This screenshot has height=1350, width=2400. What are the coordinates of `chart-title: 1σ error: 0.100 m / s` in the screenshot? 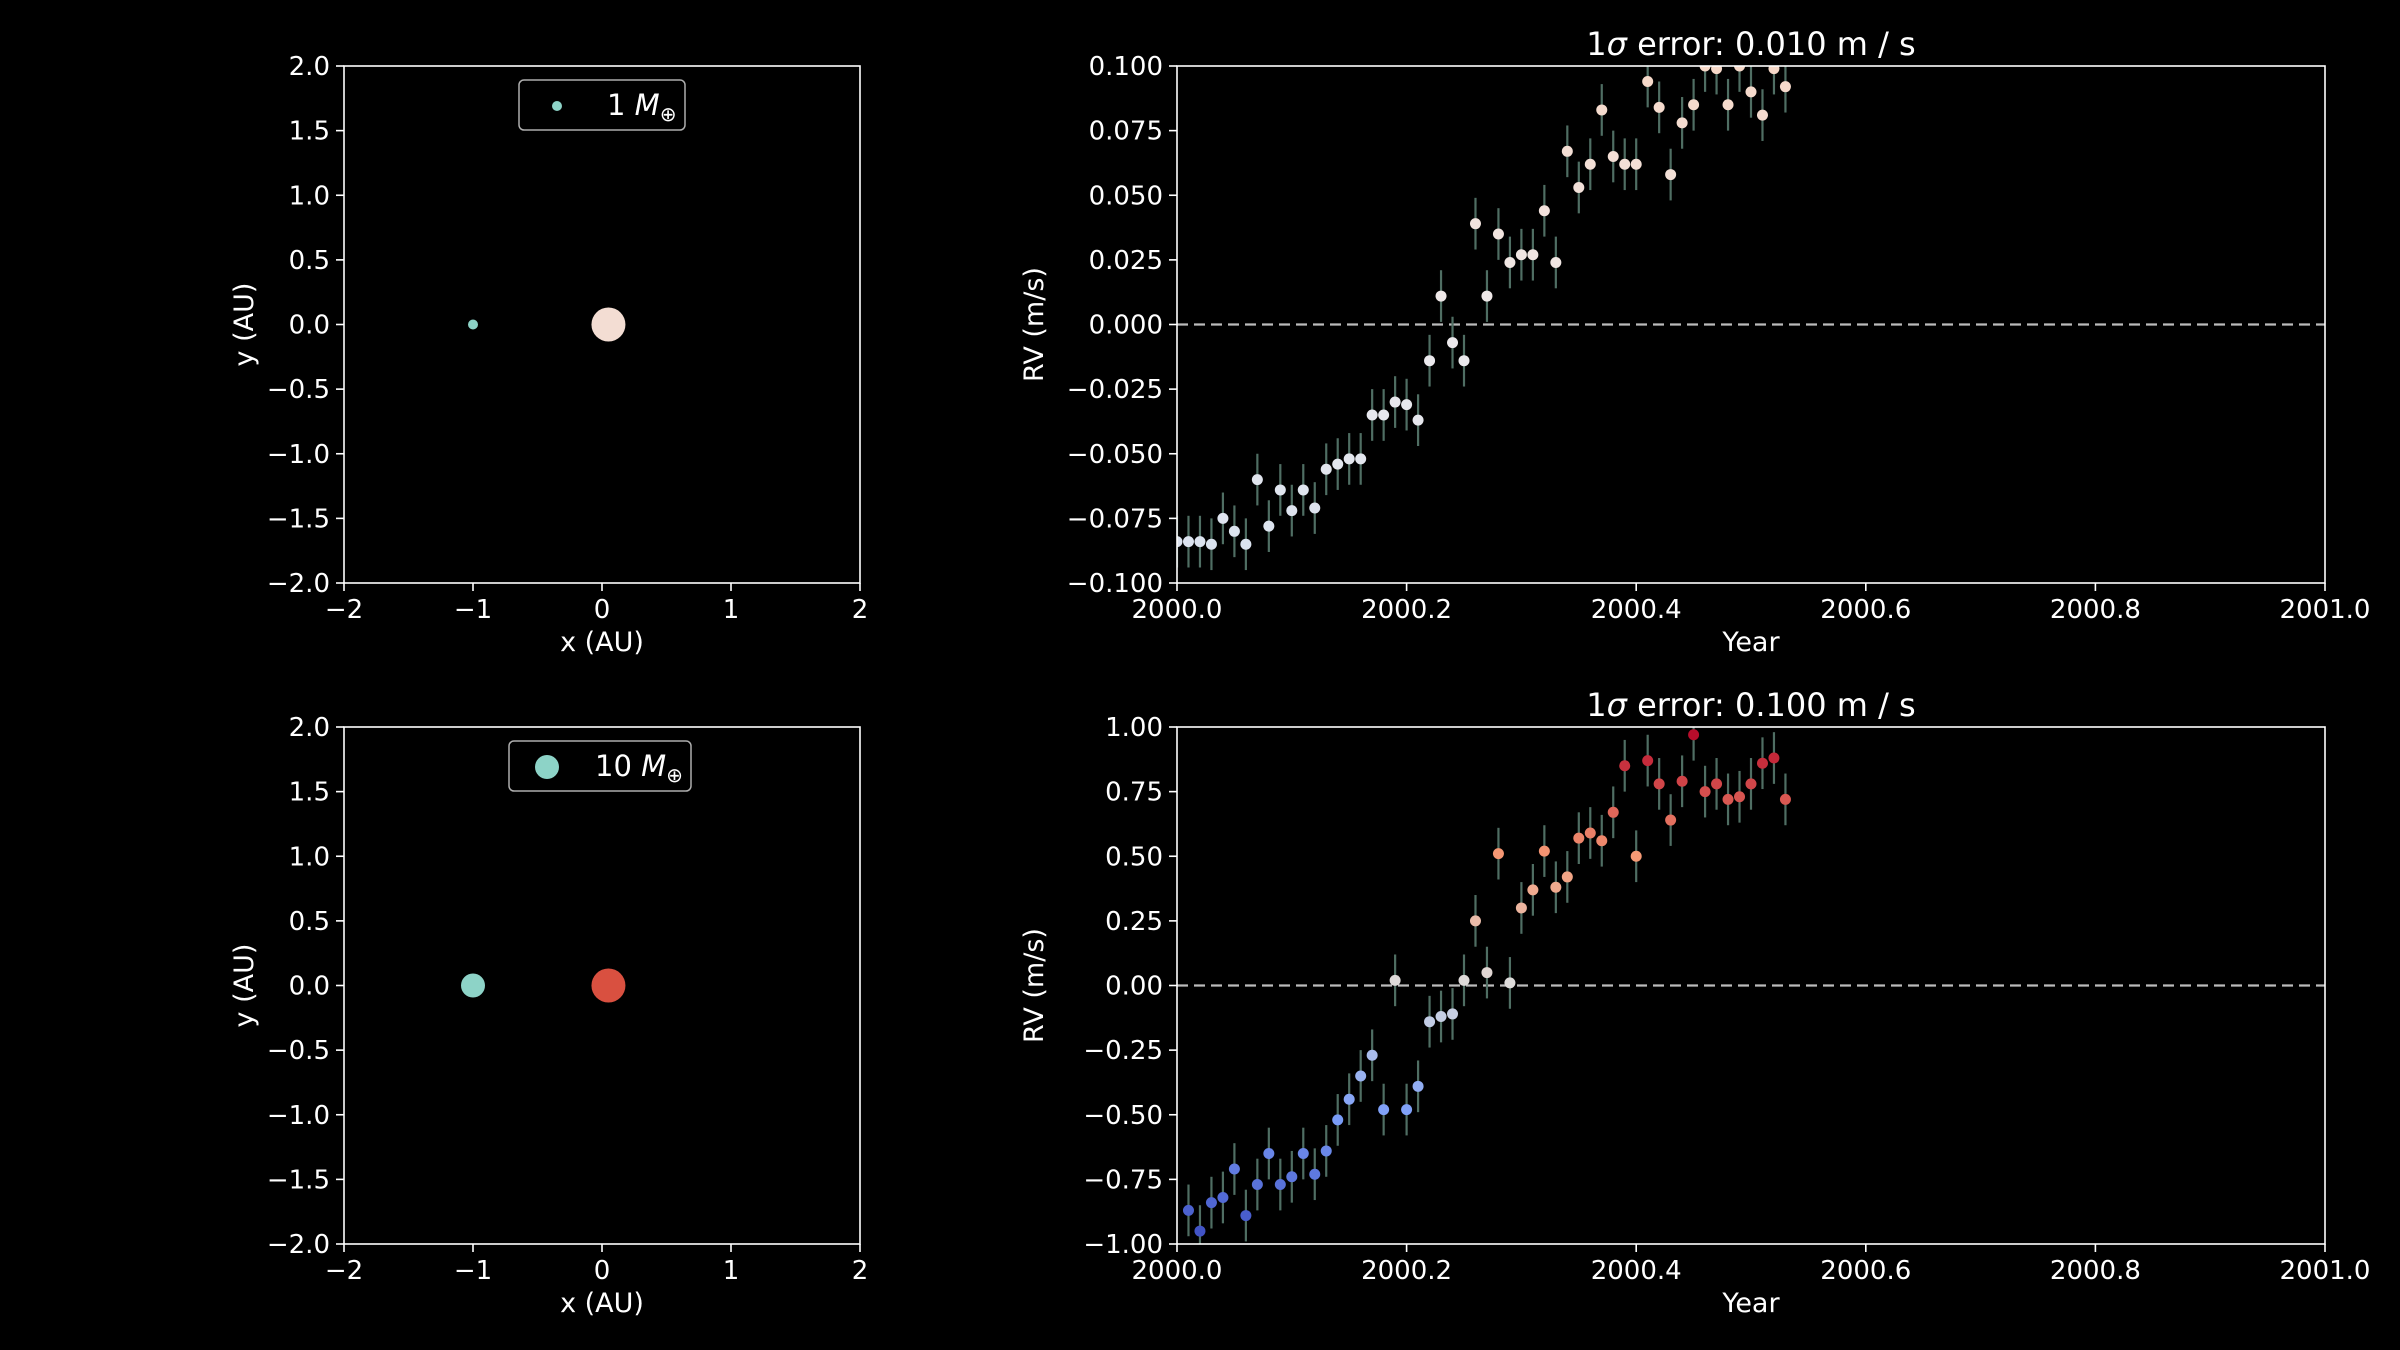 It's located at (1750, 705).